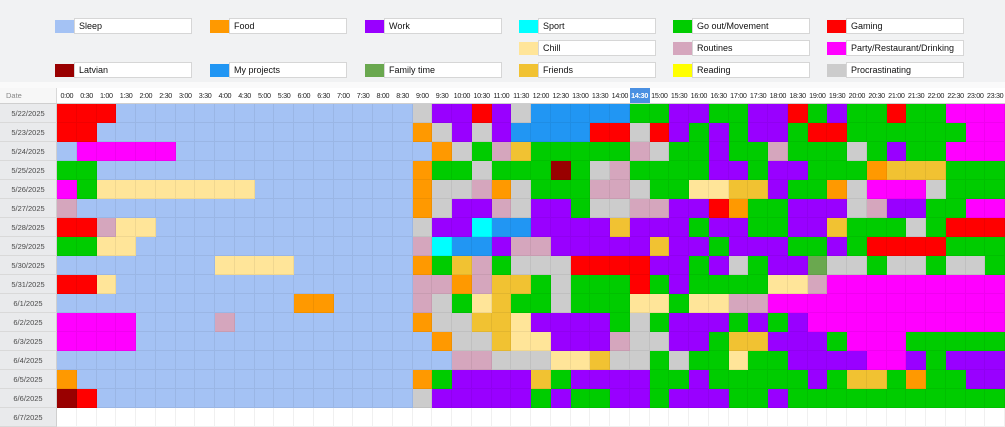 The width and height of the screenshot is (1005, 427). Describe the element at coordinates (639, 95) in the screenshot. I see `time-header-cell: 14:30` at that location.